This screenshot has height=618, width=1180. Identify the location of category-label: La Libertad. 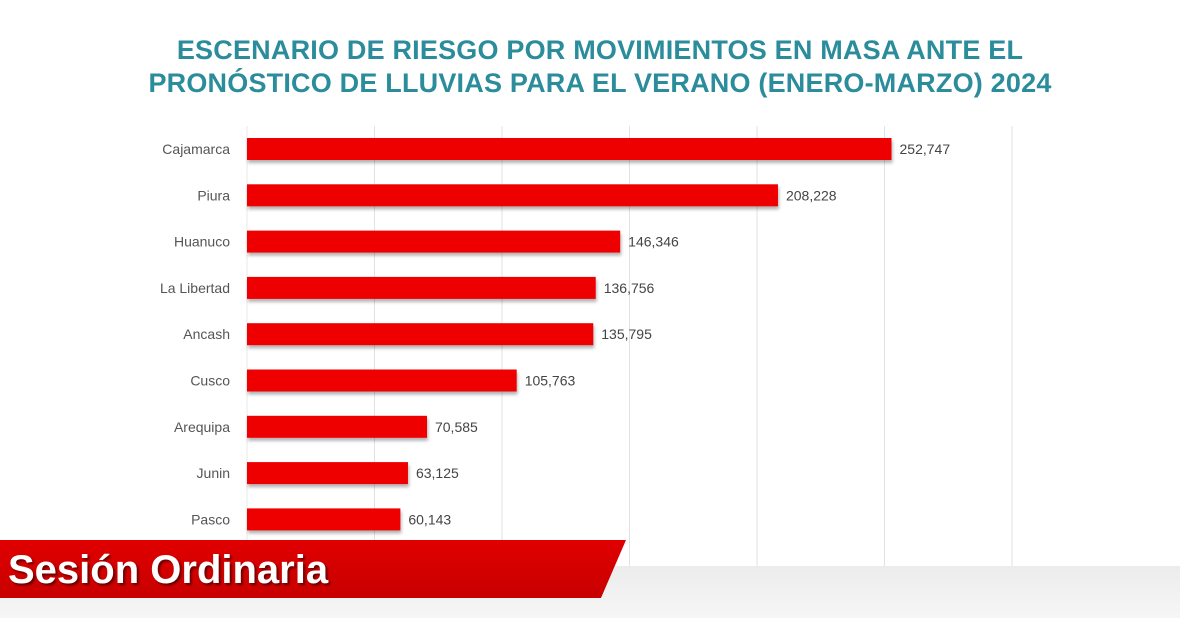
(195, 288).